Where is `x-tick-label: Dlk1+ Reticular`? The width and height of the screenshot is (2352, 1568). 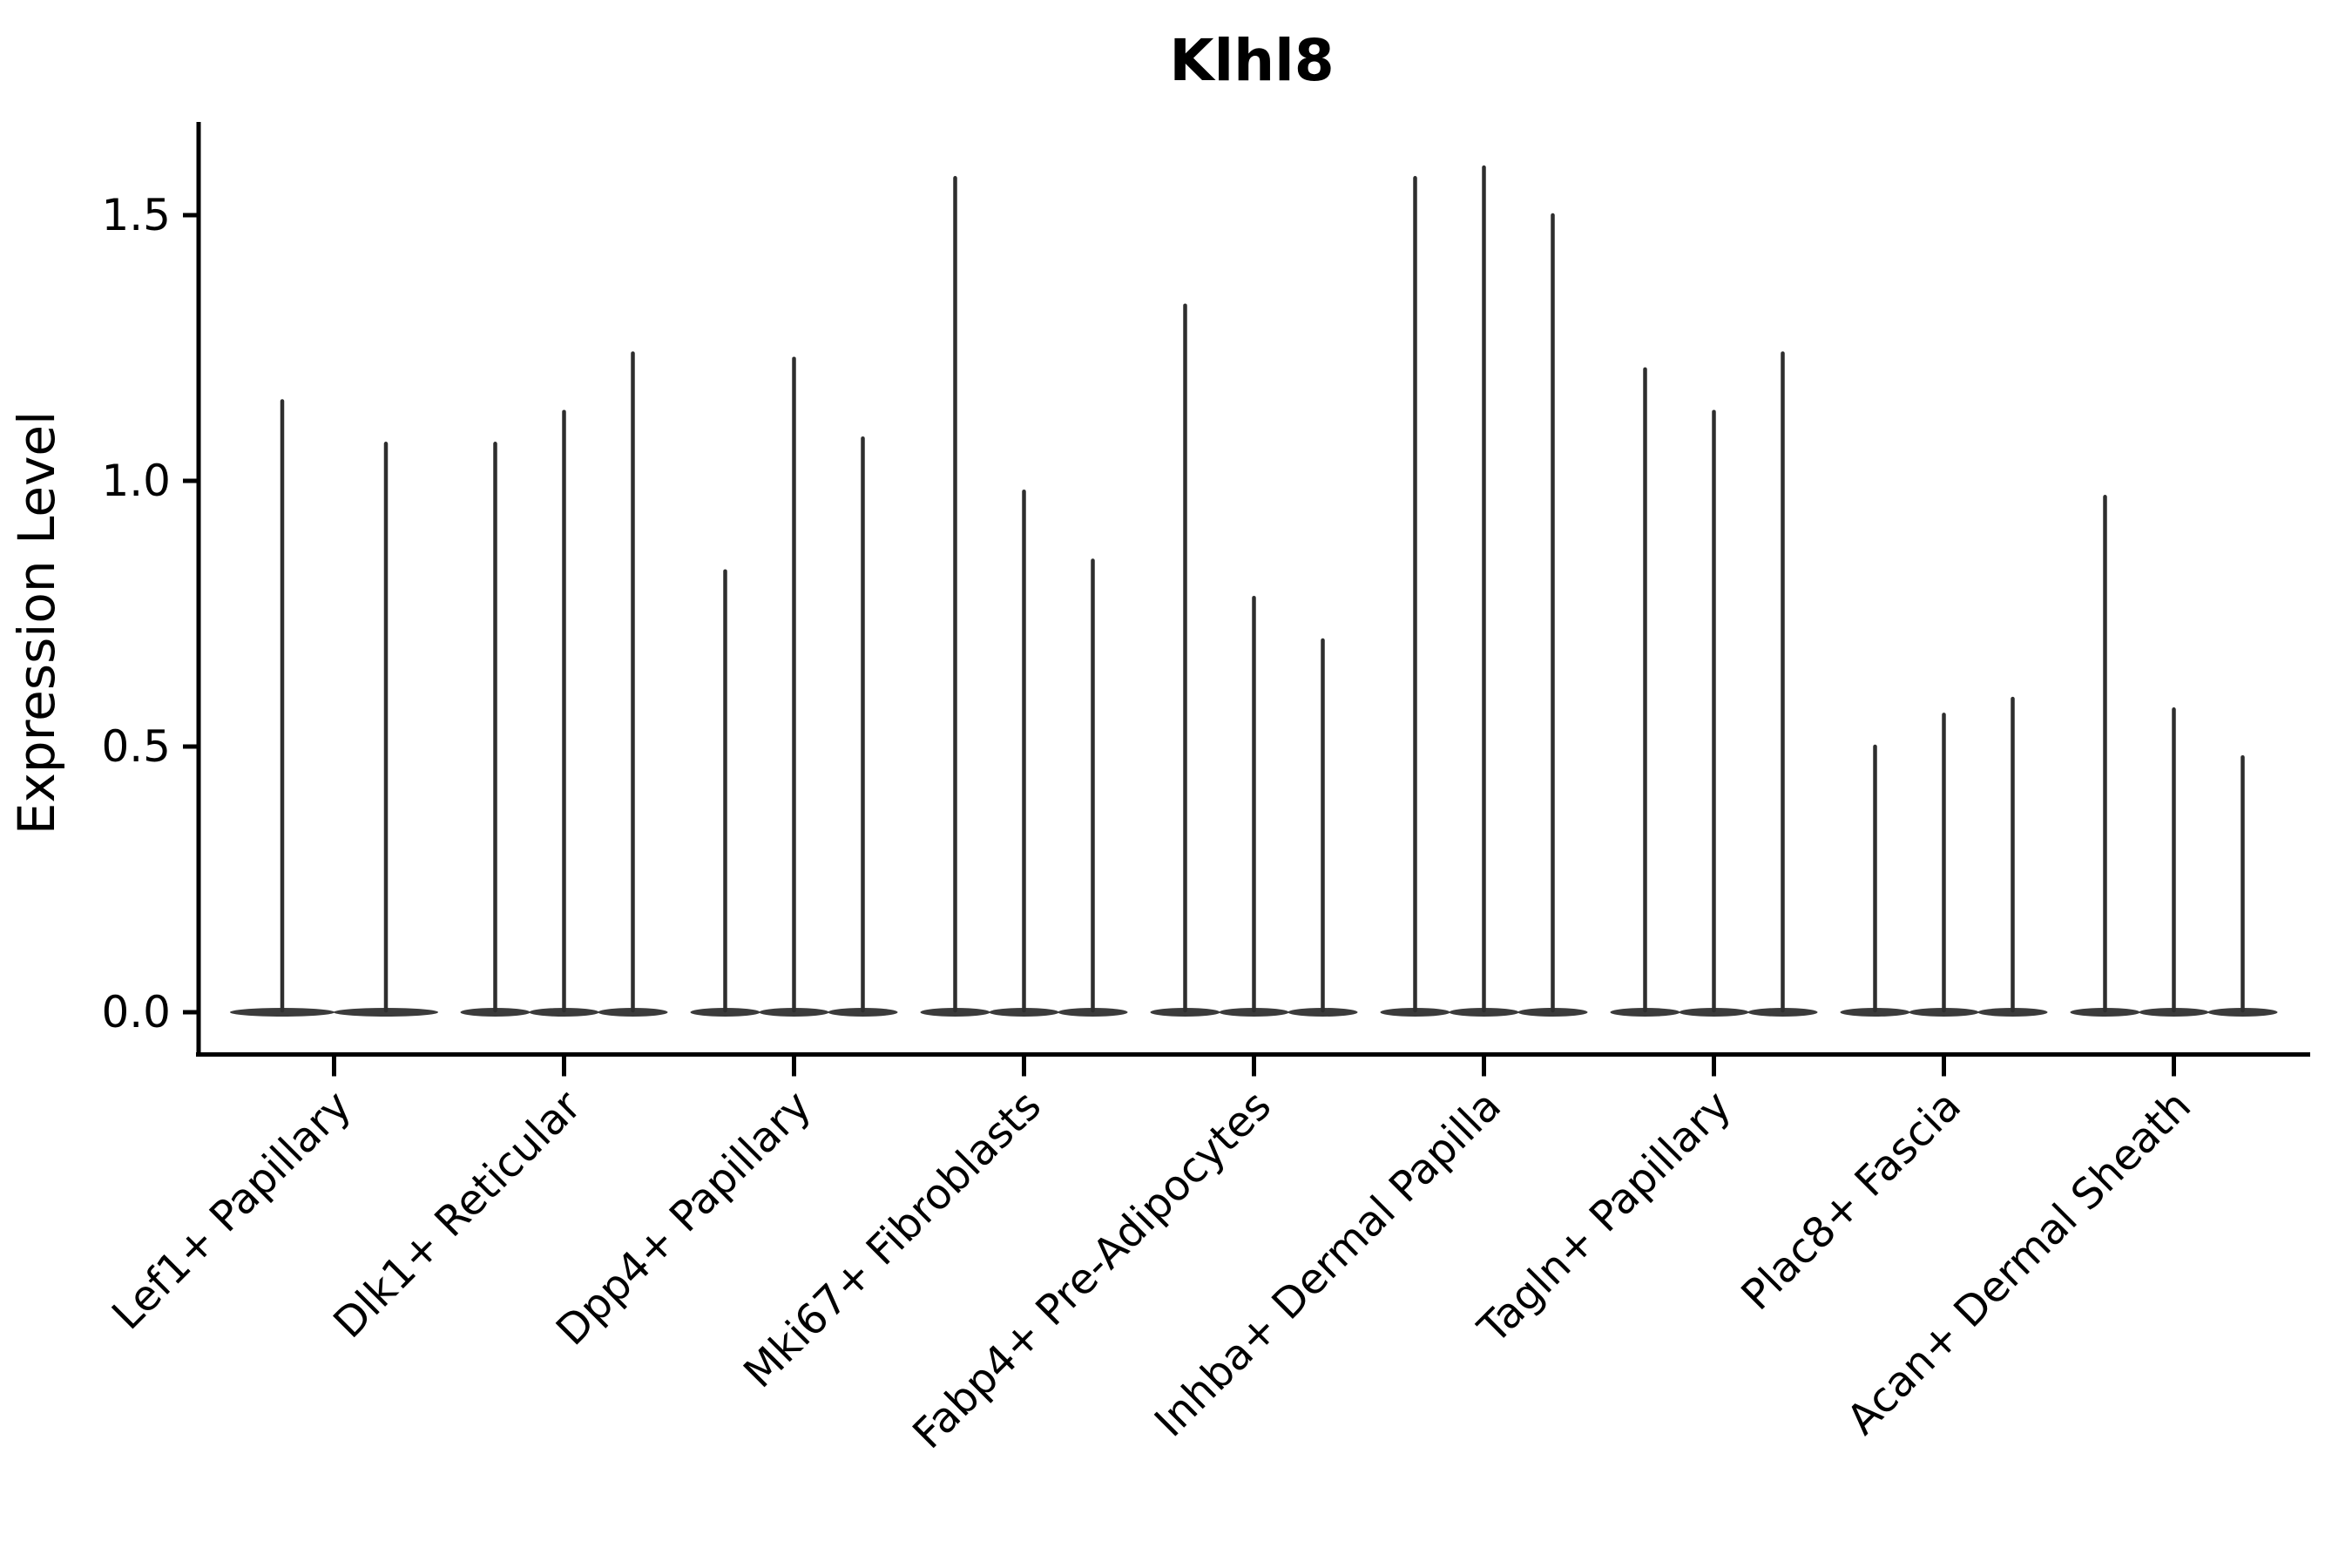 x-tick-label: Dlk1+ Reticular is located at coordinates (457, 1214).